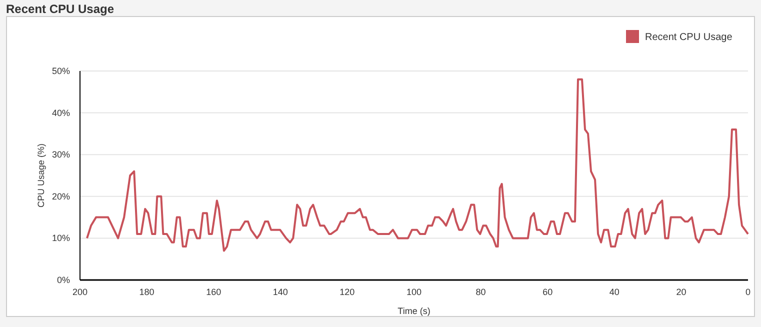 This screenshot has height=327, width=761. I want to click on x-tick-label: 200, so click(80, 292).